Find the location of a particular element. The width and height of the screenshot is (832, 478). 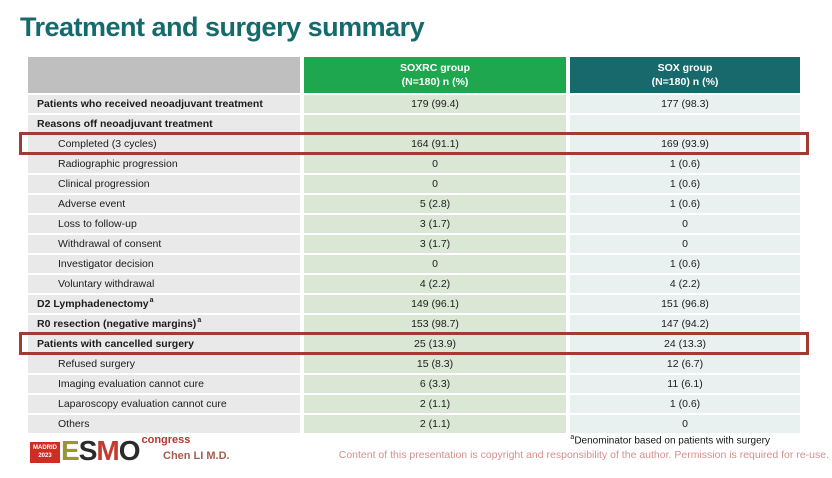

column-header-sox-sub: (N=180) n (%) is located at coordinates (685, 82).